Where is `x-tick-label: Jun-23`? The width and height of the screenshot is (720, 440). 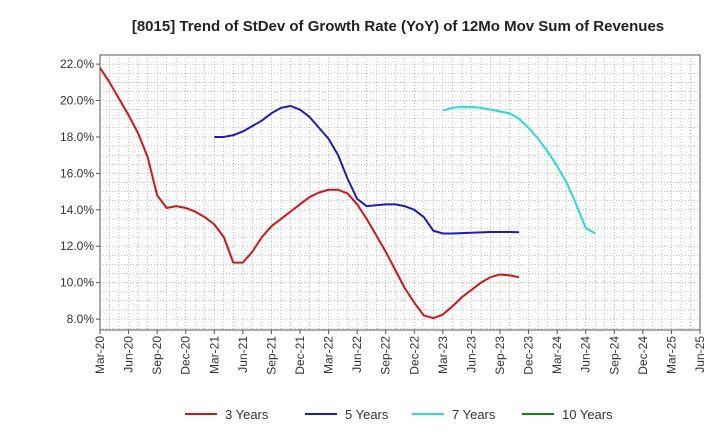 x-tick-label: Jun-23 is located at coordinates (471, 354).